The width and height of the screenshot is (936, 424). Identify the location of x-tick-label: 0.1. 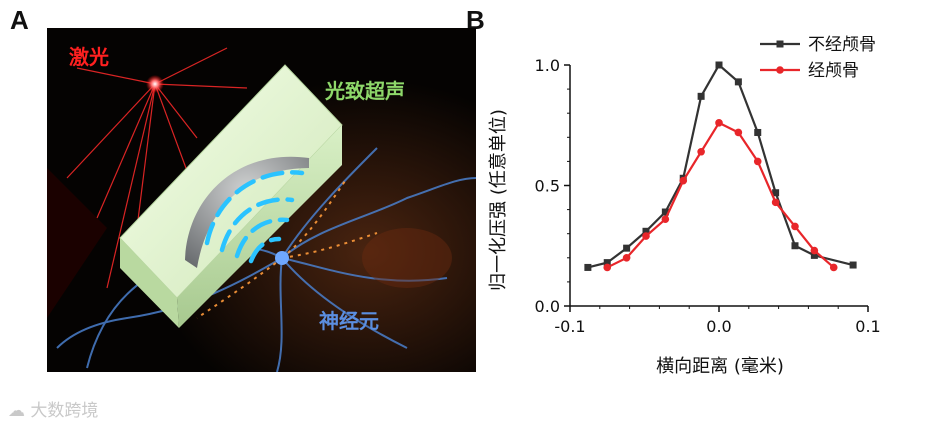
(867, 326).